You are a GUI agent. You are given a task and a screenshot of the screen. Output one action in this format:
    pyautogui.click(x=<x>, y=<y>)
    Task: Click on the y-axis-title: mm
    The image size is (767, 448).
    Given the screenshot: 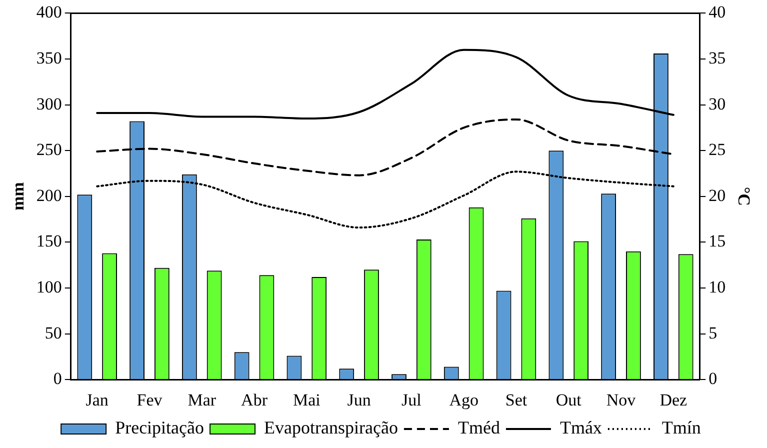 What is the action you would take?
    pyautogui.click(x=18, y=196)
    